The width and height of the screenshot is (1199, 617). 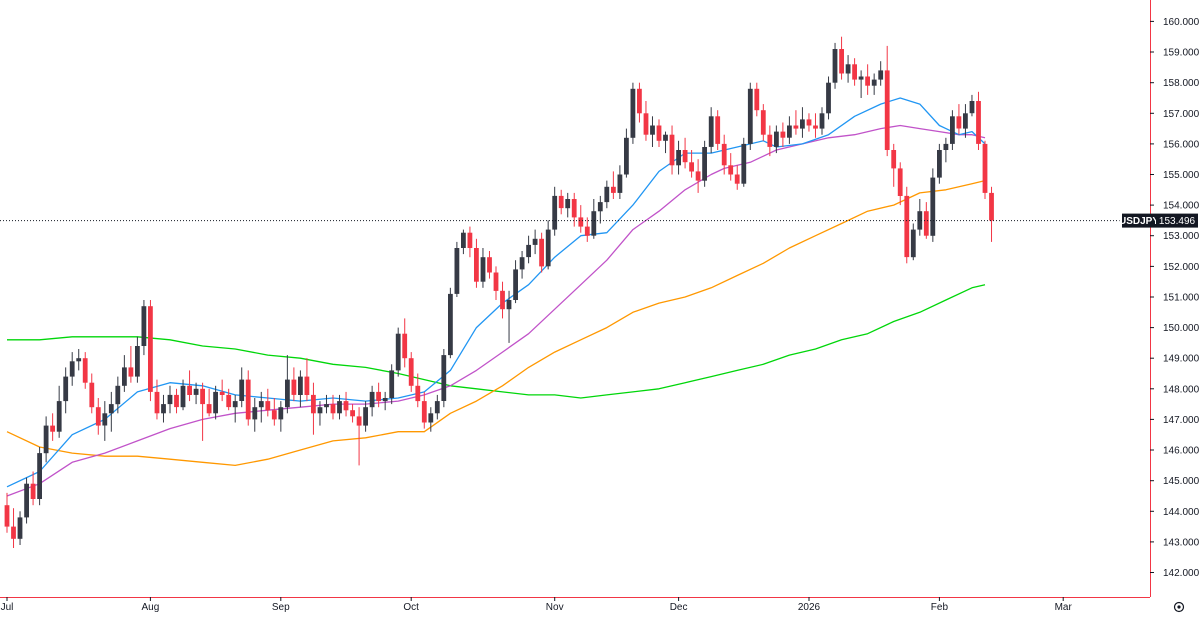 What do you see at coordinates (1181, 144) in the screenshot?
I see `price-tick-label: 156.000` at bounding box center [1181, 144].